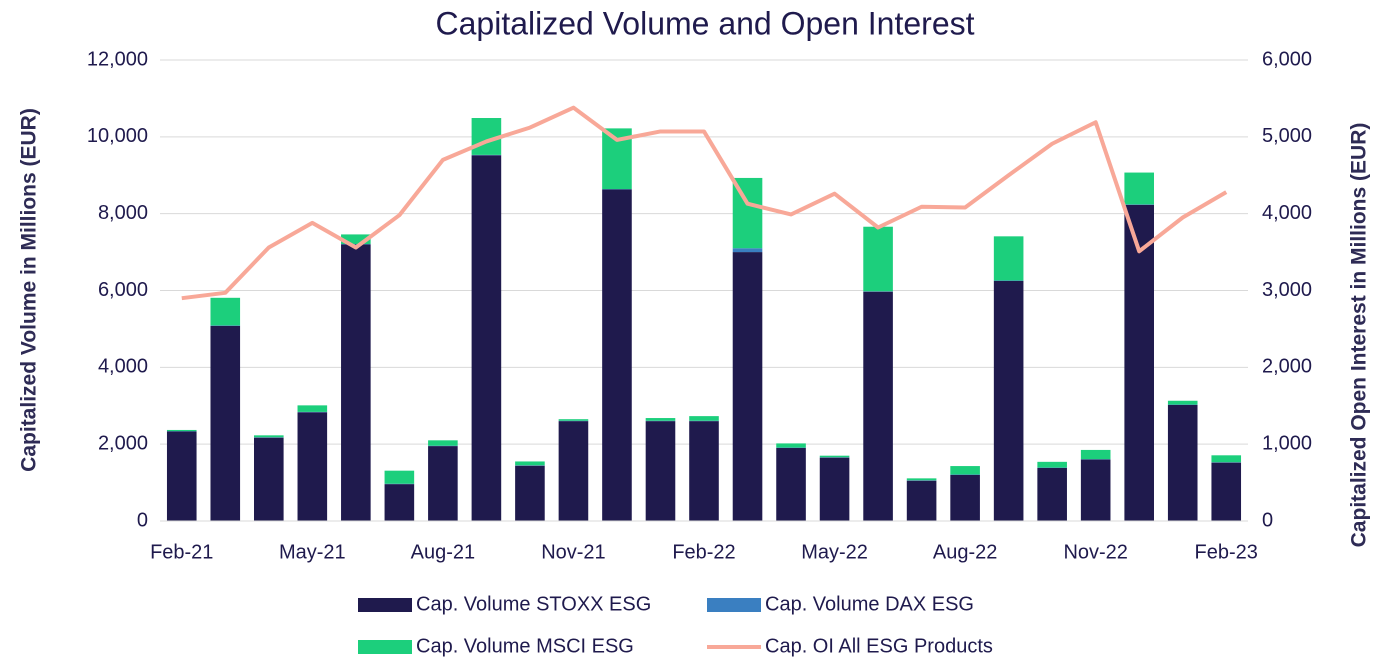  I want to click on y2-tick-label: 4,000, so click(1287, 213).